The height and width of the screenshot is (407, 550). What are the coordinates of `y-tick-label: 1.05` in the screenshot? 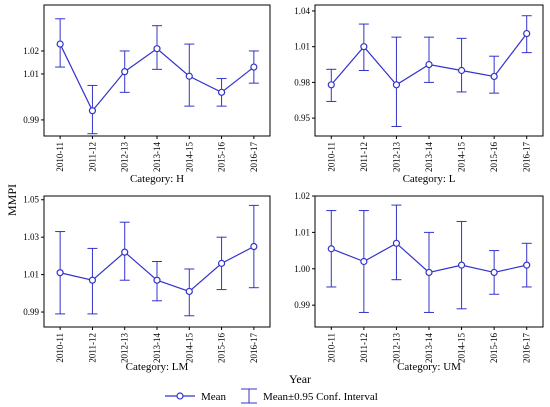 It's located at (31, 200).